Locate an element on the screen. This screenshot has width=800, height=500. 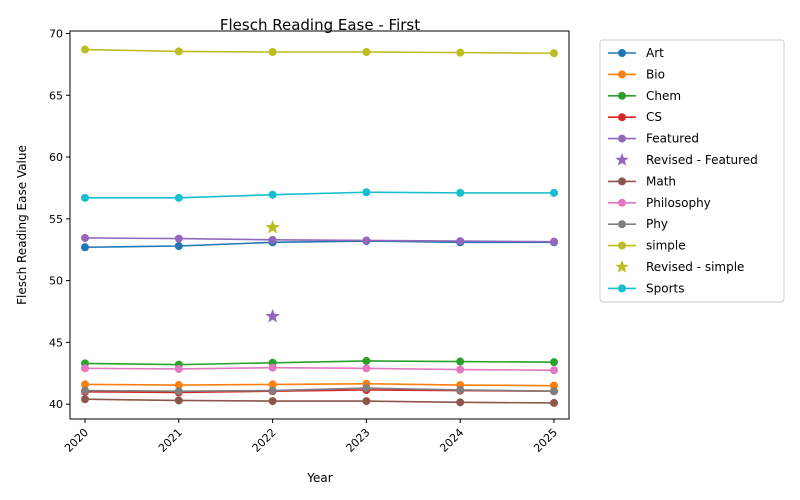
series-phy is located at coordinates (319, 390).